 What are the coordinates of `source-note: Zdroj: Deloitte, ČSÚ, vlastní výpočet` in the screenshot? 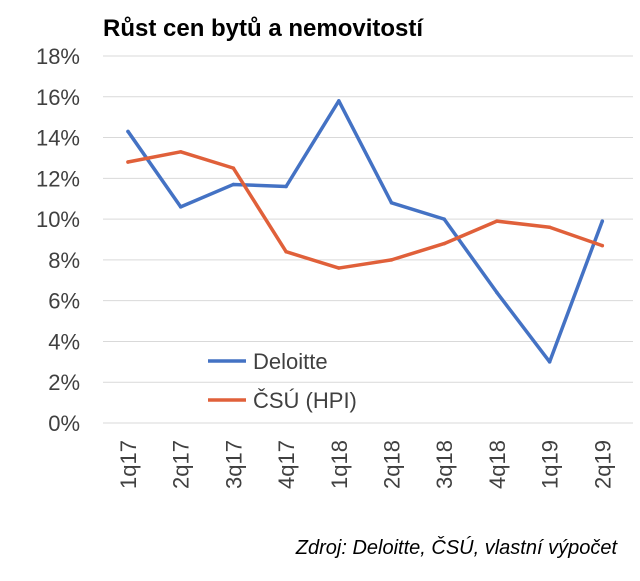 It's located at (457, 547).